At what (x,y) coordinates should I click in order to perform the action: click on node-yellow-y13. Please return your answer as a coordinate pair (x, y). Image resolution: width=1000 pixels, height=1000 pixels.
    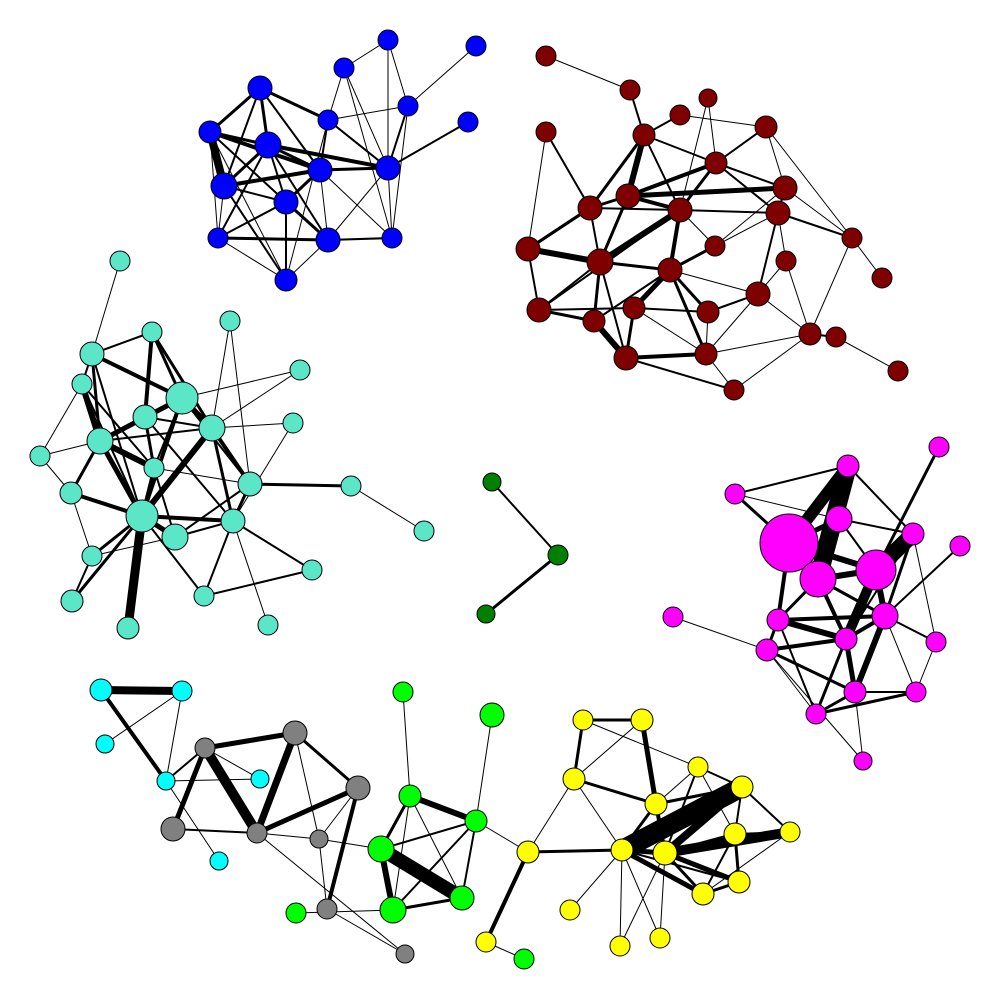
    Looking at the image, I should click on (703, 894).